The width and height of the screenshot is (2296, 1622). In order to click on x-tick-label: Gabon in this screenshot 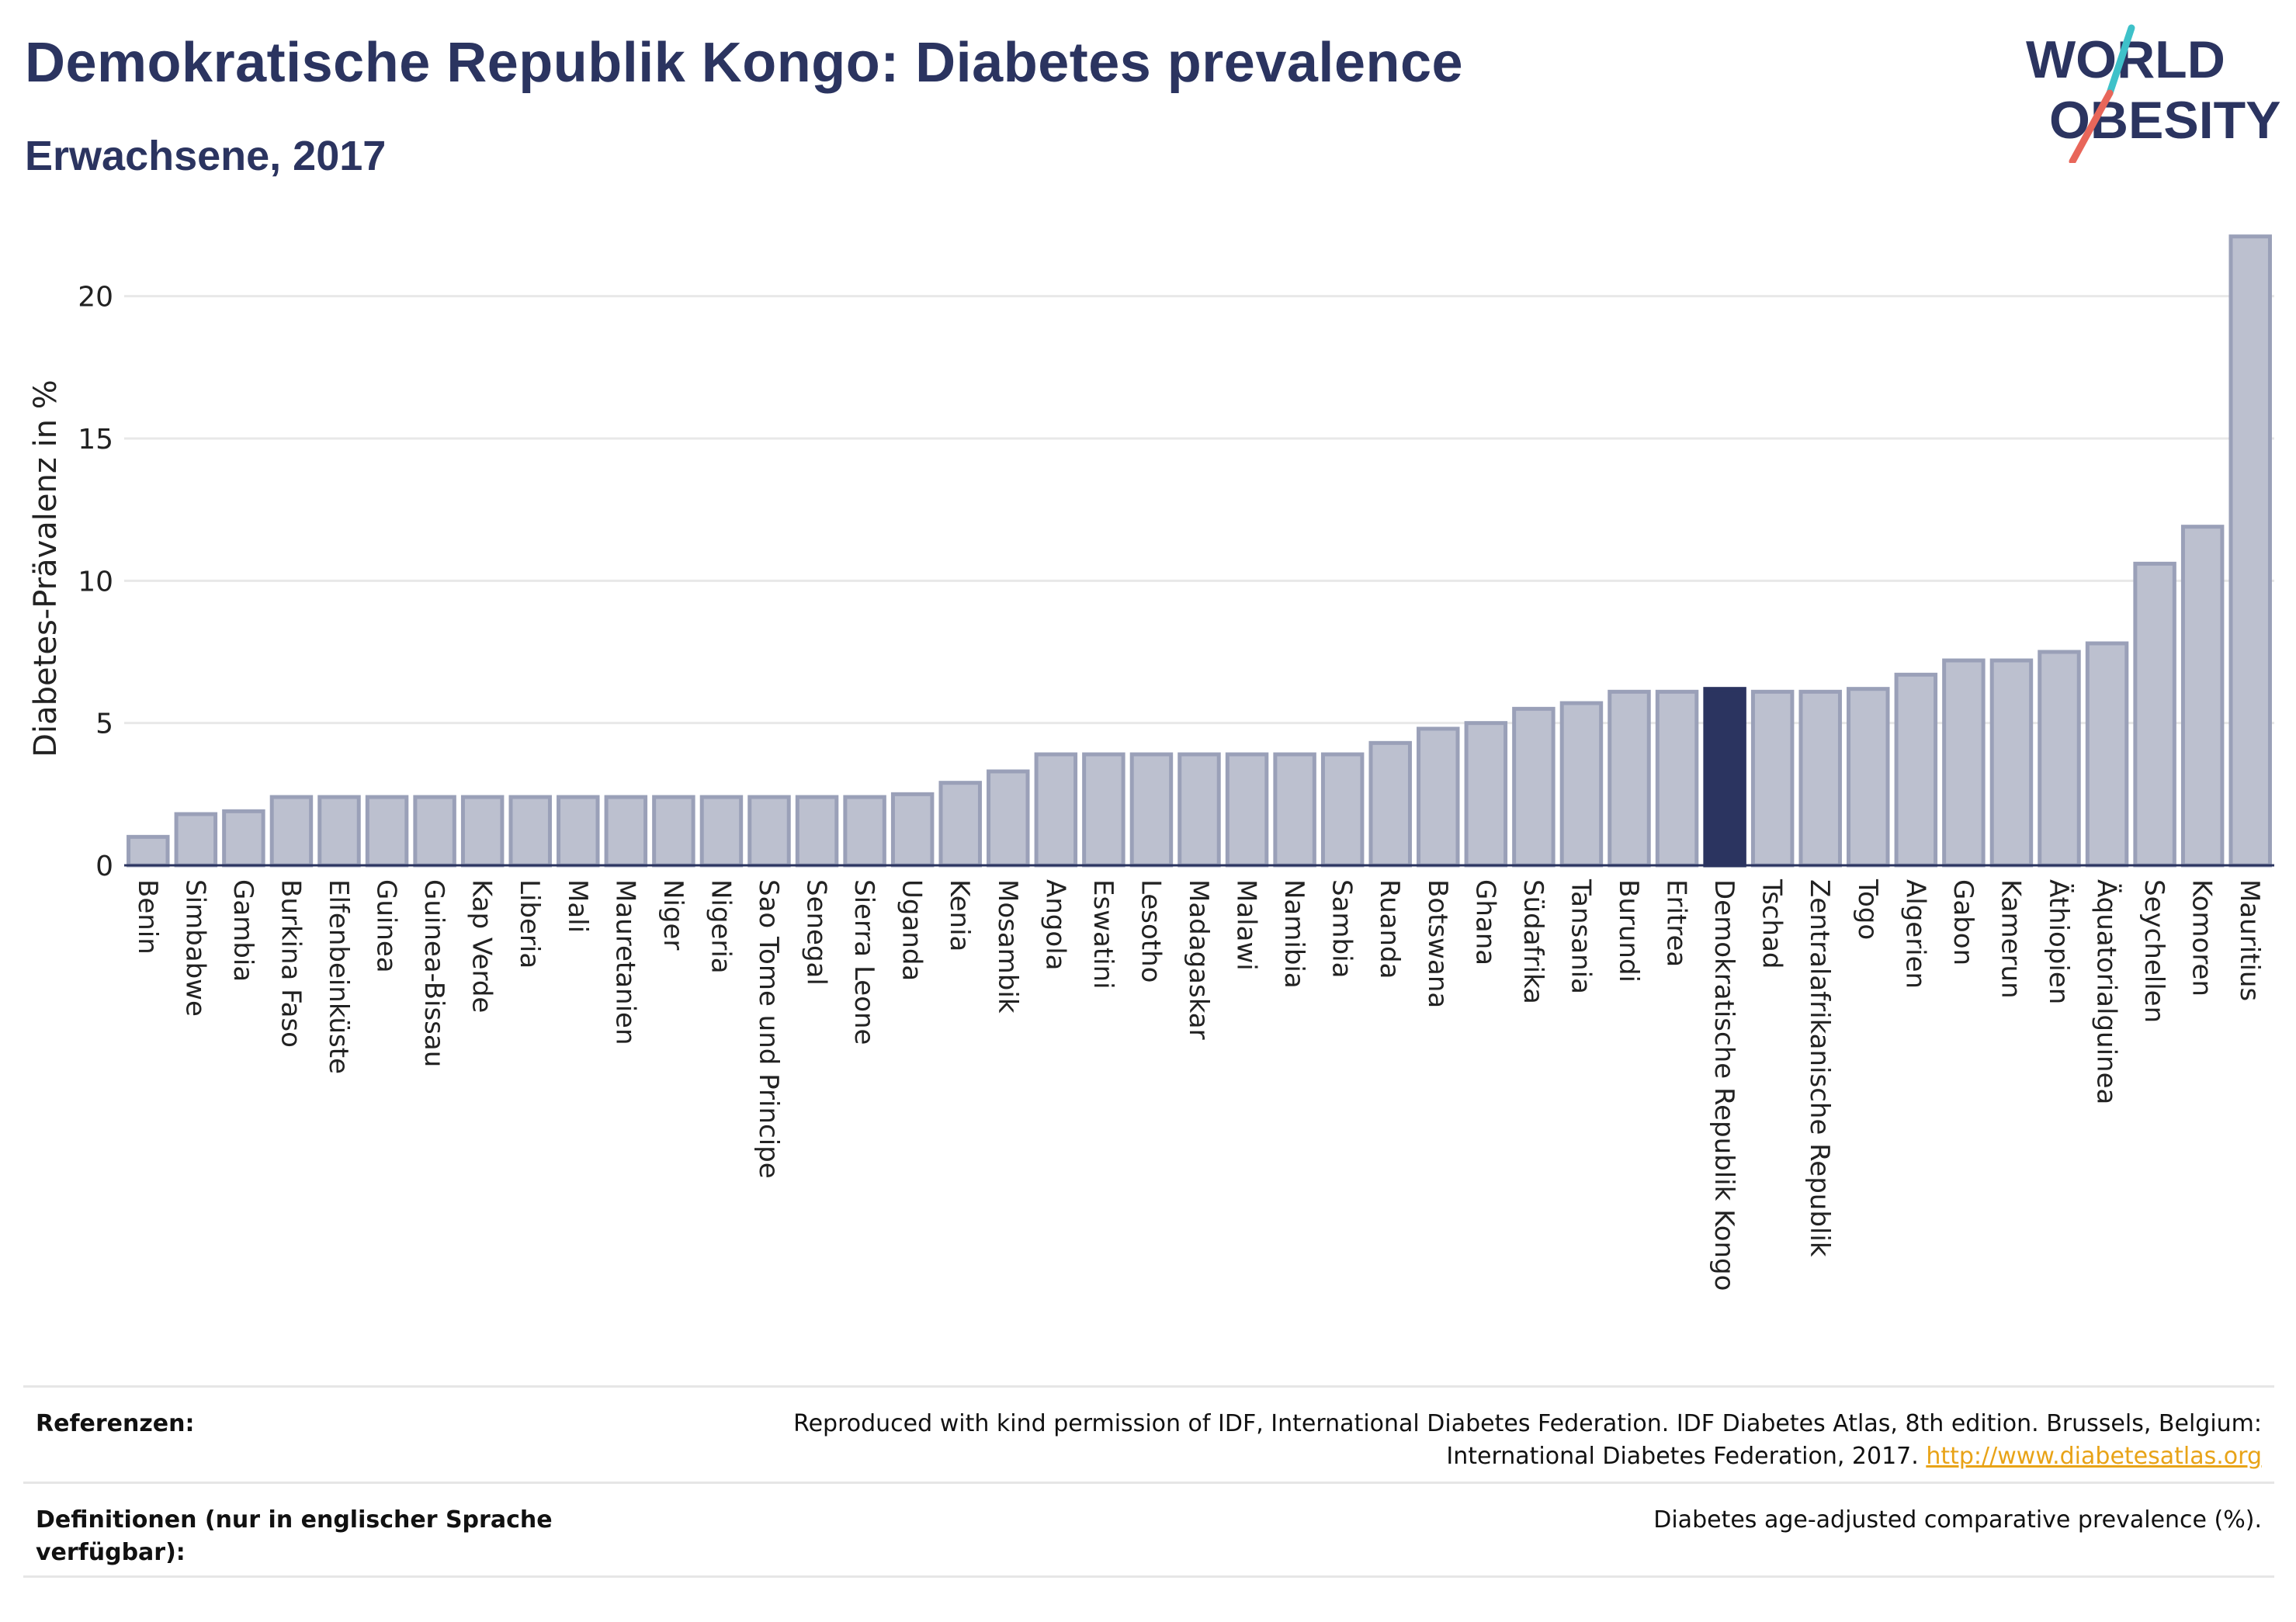, I will do `click(1963, 922)`.